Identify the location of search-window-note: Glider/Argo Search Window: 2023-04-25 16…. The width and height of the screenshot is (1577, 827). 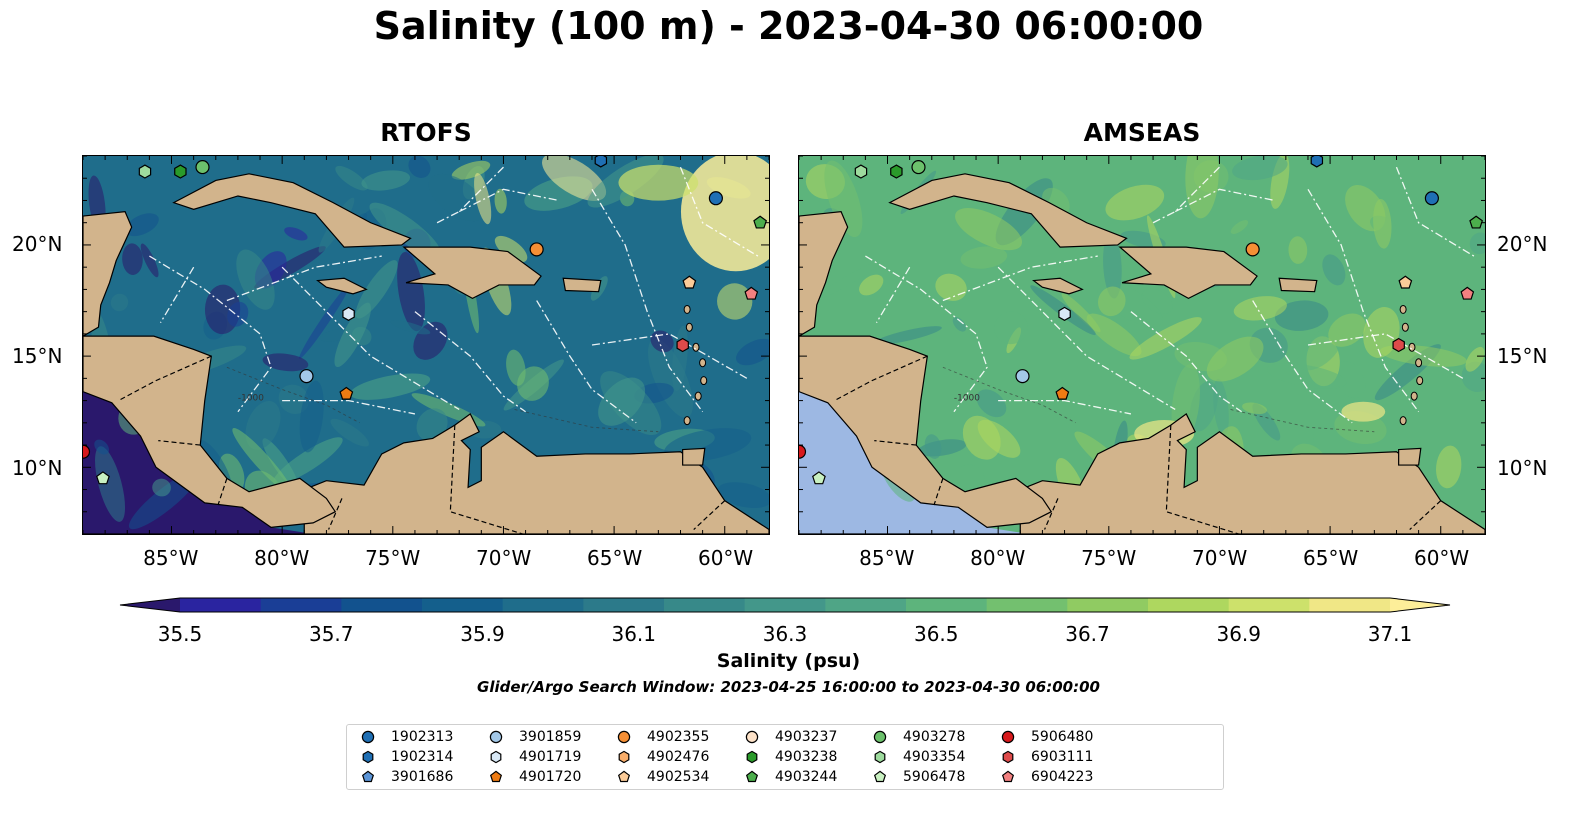
(788, 687).